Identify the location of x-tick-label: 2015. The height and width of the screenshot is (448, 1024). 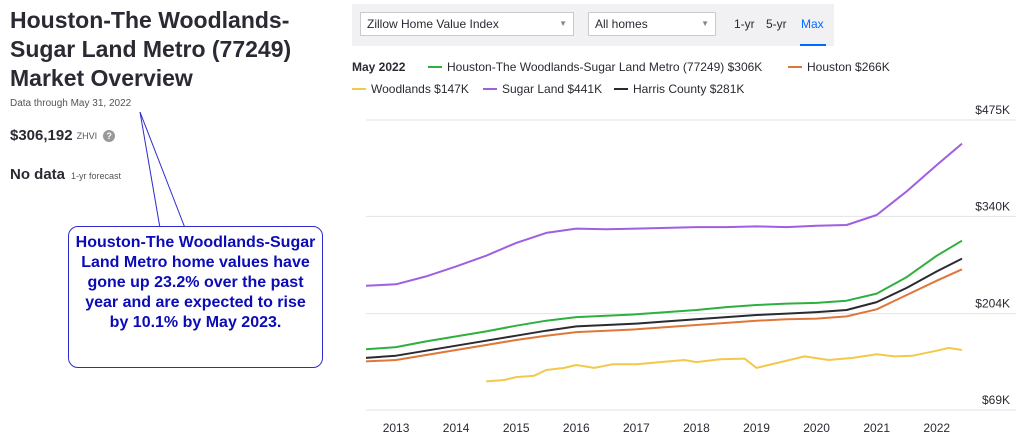
(516, 428).